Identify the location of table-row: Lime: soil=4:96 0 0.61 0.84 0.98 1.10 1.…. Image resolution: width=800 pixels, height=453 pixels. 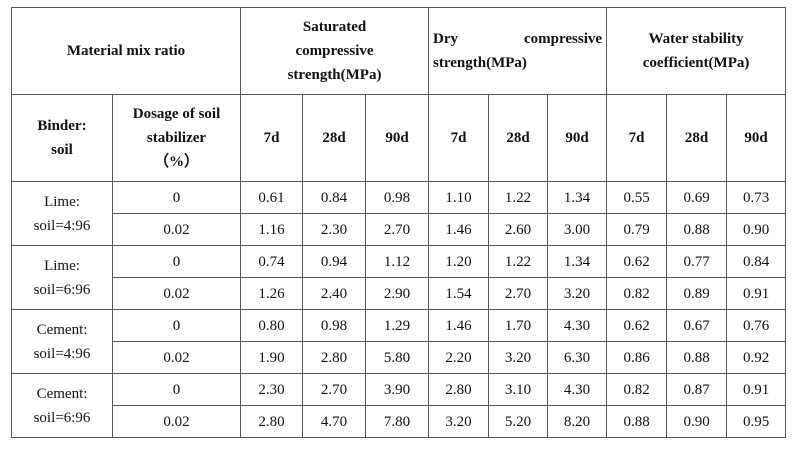
(399, 213).